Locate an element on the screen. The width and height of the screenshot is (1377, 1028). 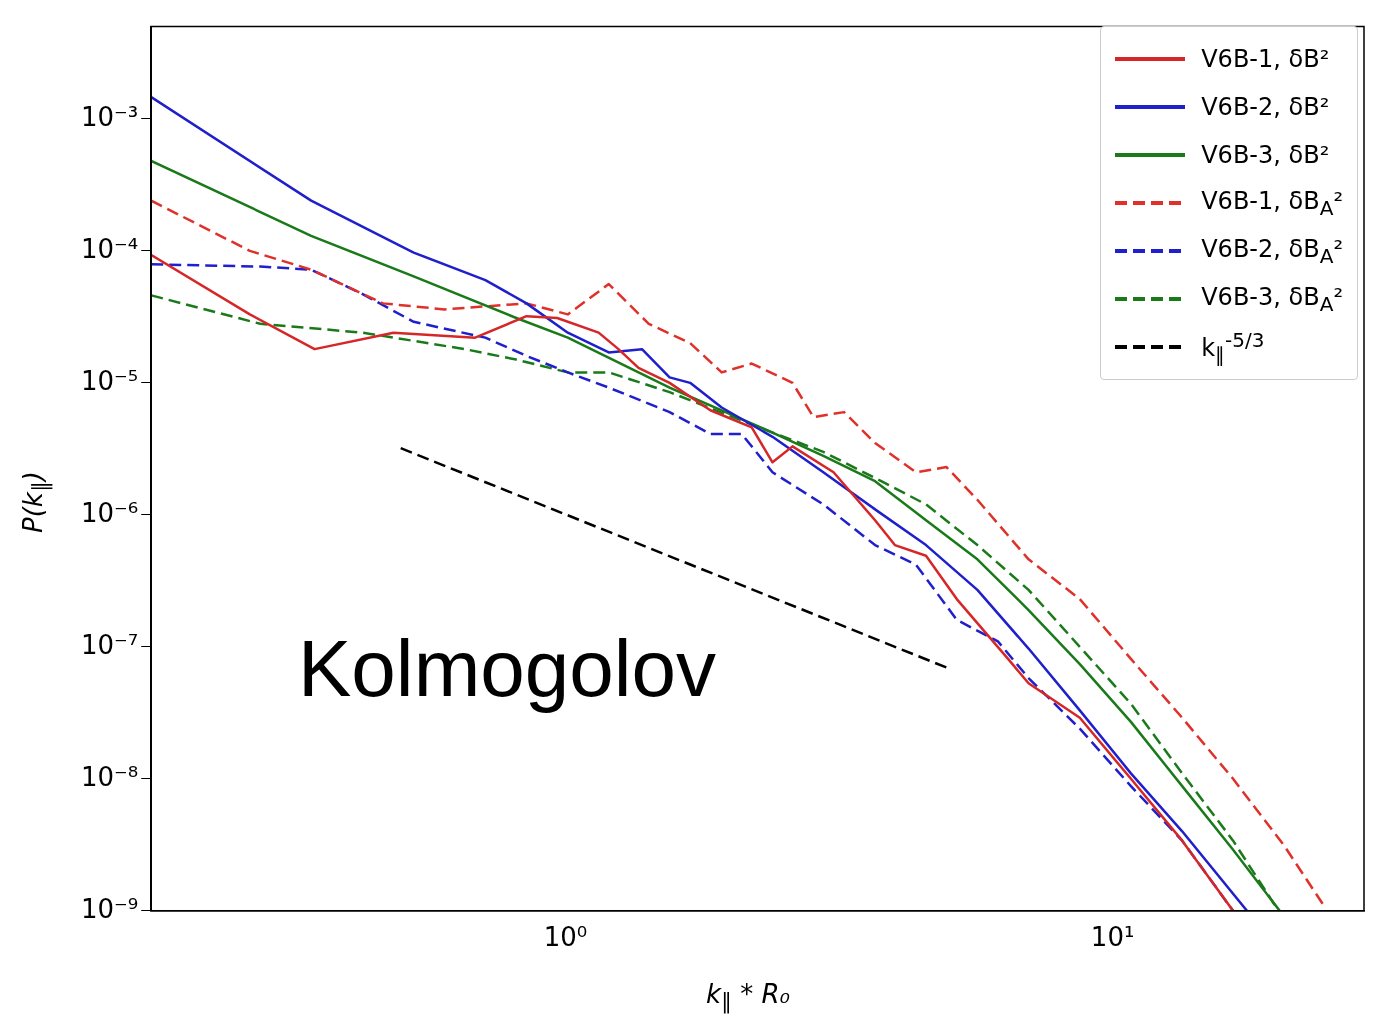
annotation: Kolmogolov is located at coordinates (507, 669).